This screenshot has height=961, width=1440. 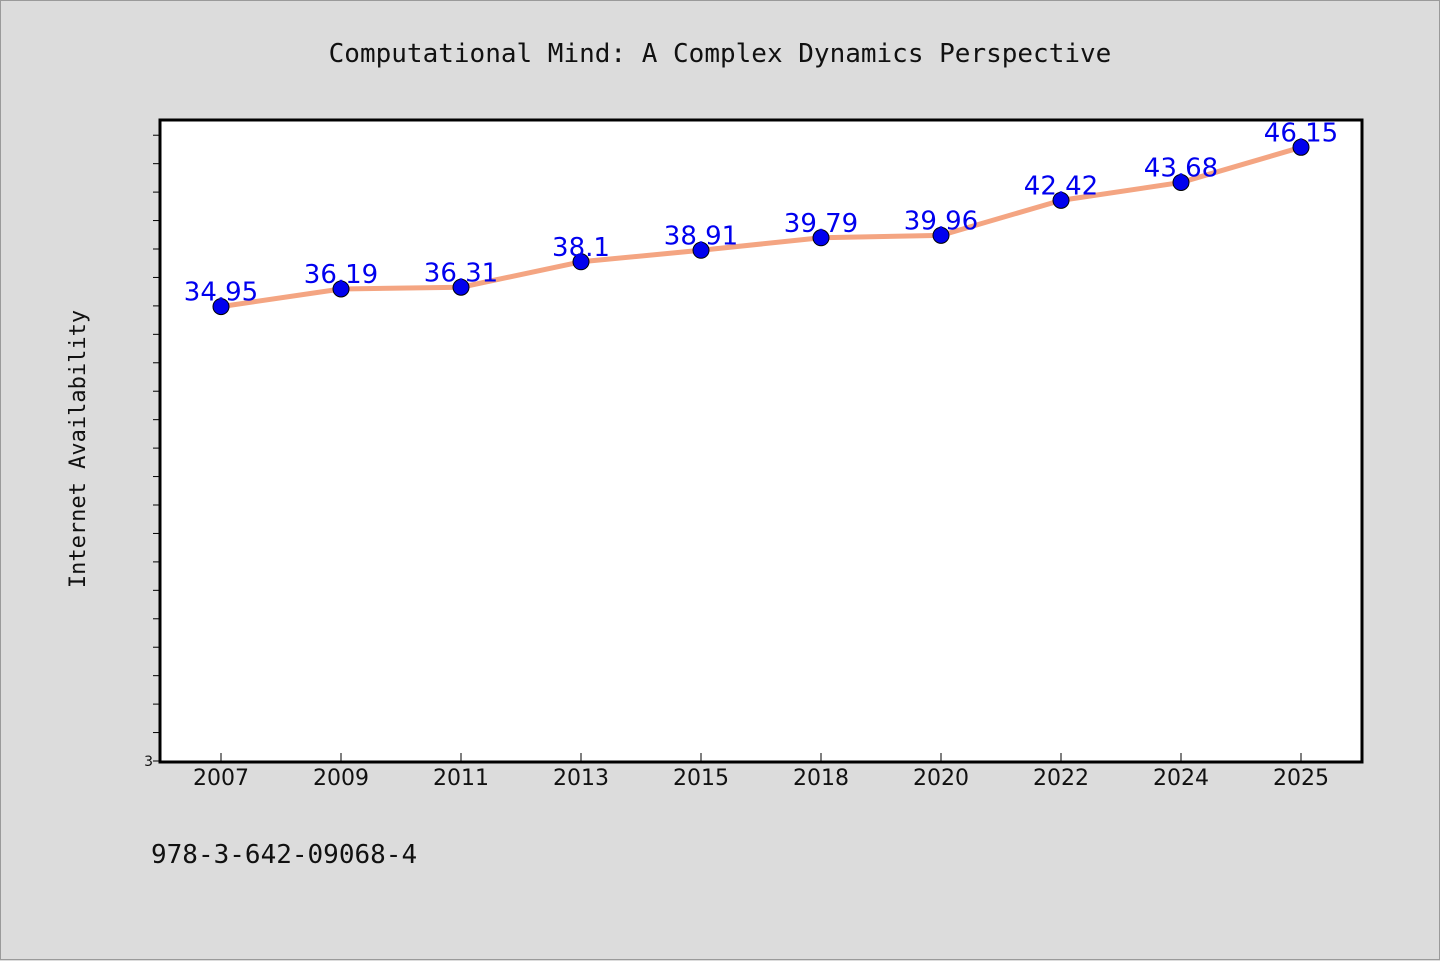 What do you see at coordinates (821, 224) in the screenshot?
I see `data-label: 39.79` at bounding box center [821, 224].